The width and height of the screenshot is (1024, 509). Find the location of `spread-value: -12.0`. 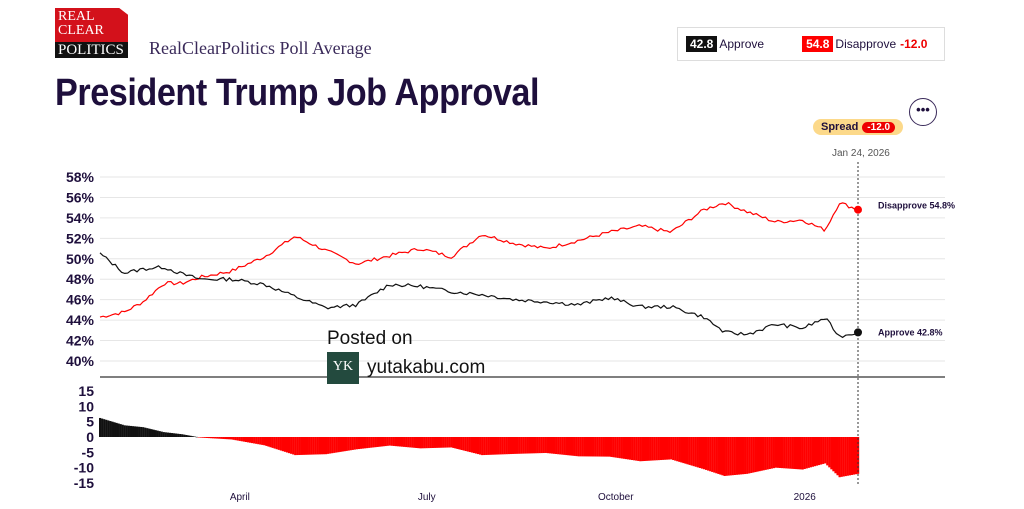

spread-value: -12.0 is located at coordinates (914, 44).